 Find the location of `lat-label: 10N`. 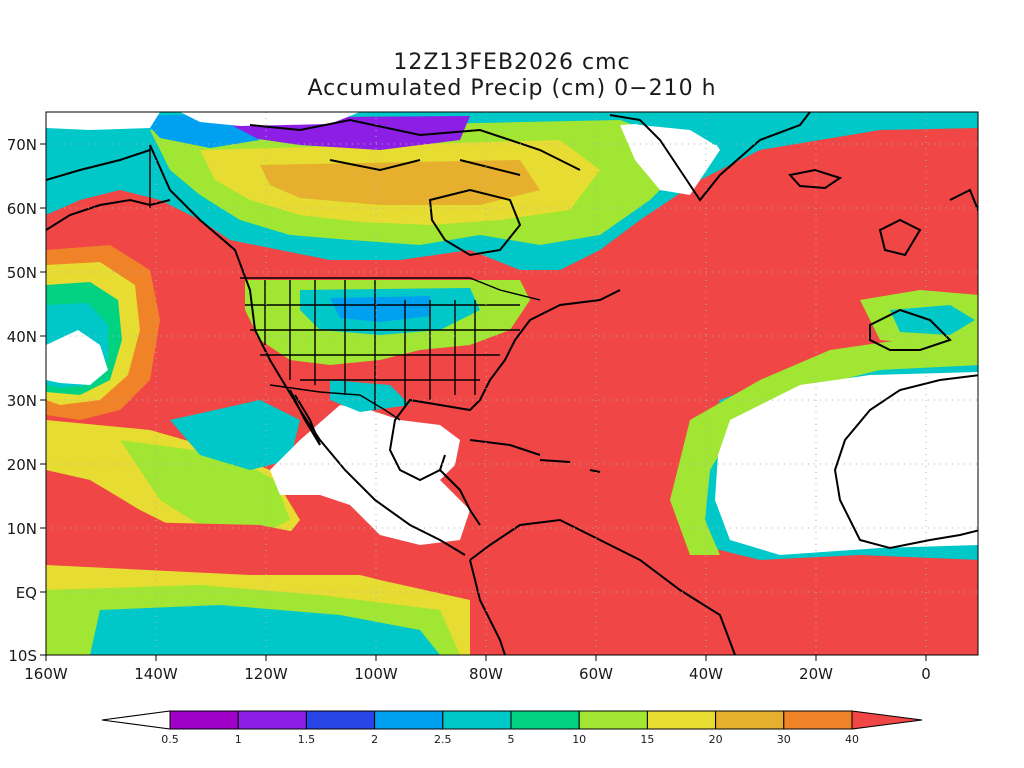

lat-label: 10N is located at coordinates (22, 529).